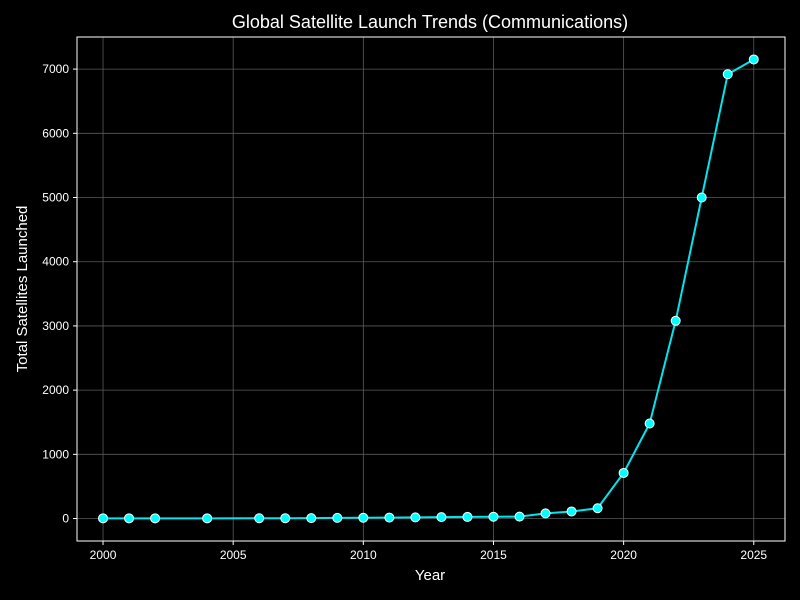 The image size is (800, 600). I want to click on y-tick-label: 6000, so click(55, 133).